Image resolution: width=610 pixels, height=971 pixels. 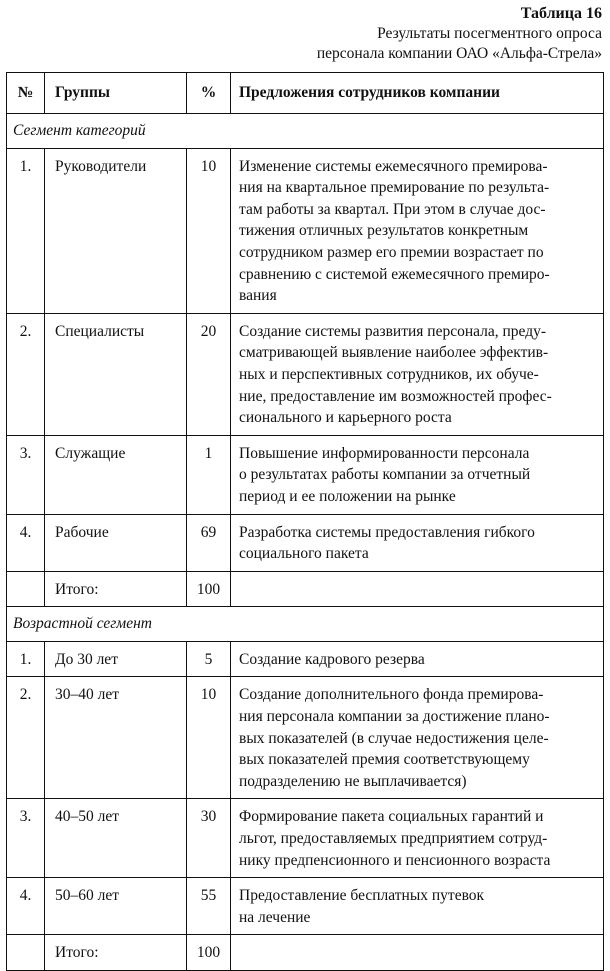 I want to click on segment-row: Сегмент категорий, so click(x=305, y=131).